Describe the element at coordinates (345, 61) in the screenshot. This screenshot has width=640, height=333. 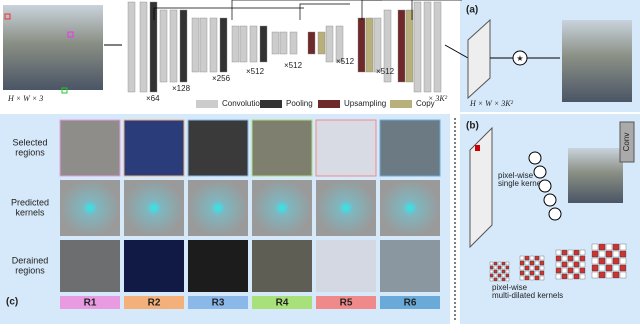
I see `channel-label: ×512` at that location.